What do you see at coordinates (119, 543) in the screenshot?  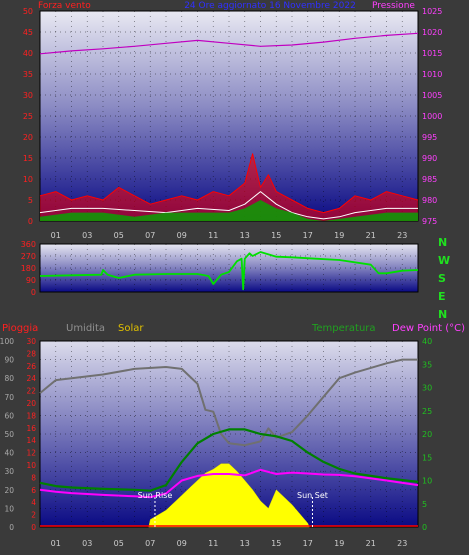 I see `humidity-x-tick: 05` at bounding box center [119, 543].